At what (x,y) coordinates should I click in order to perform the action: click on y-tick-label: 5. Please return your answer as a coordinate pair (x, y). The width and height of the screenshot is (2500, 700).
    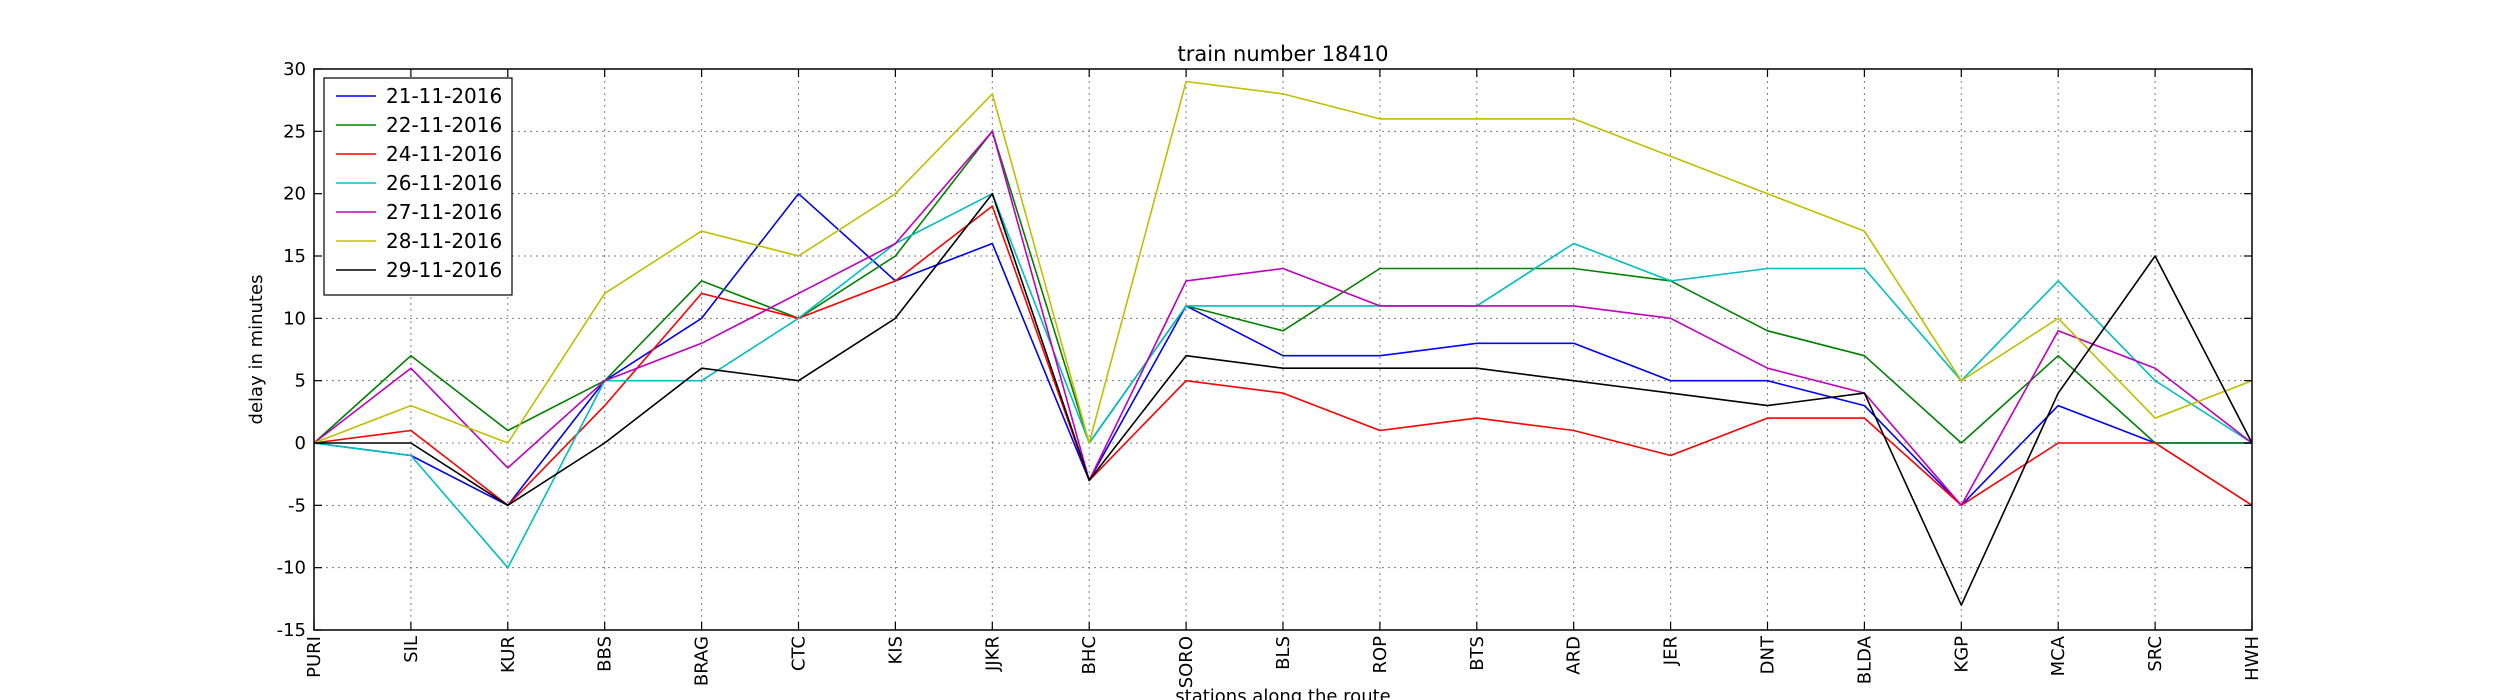
    Looking at the image, I should click on (300, 381).